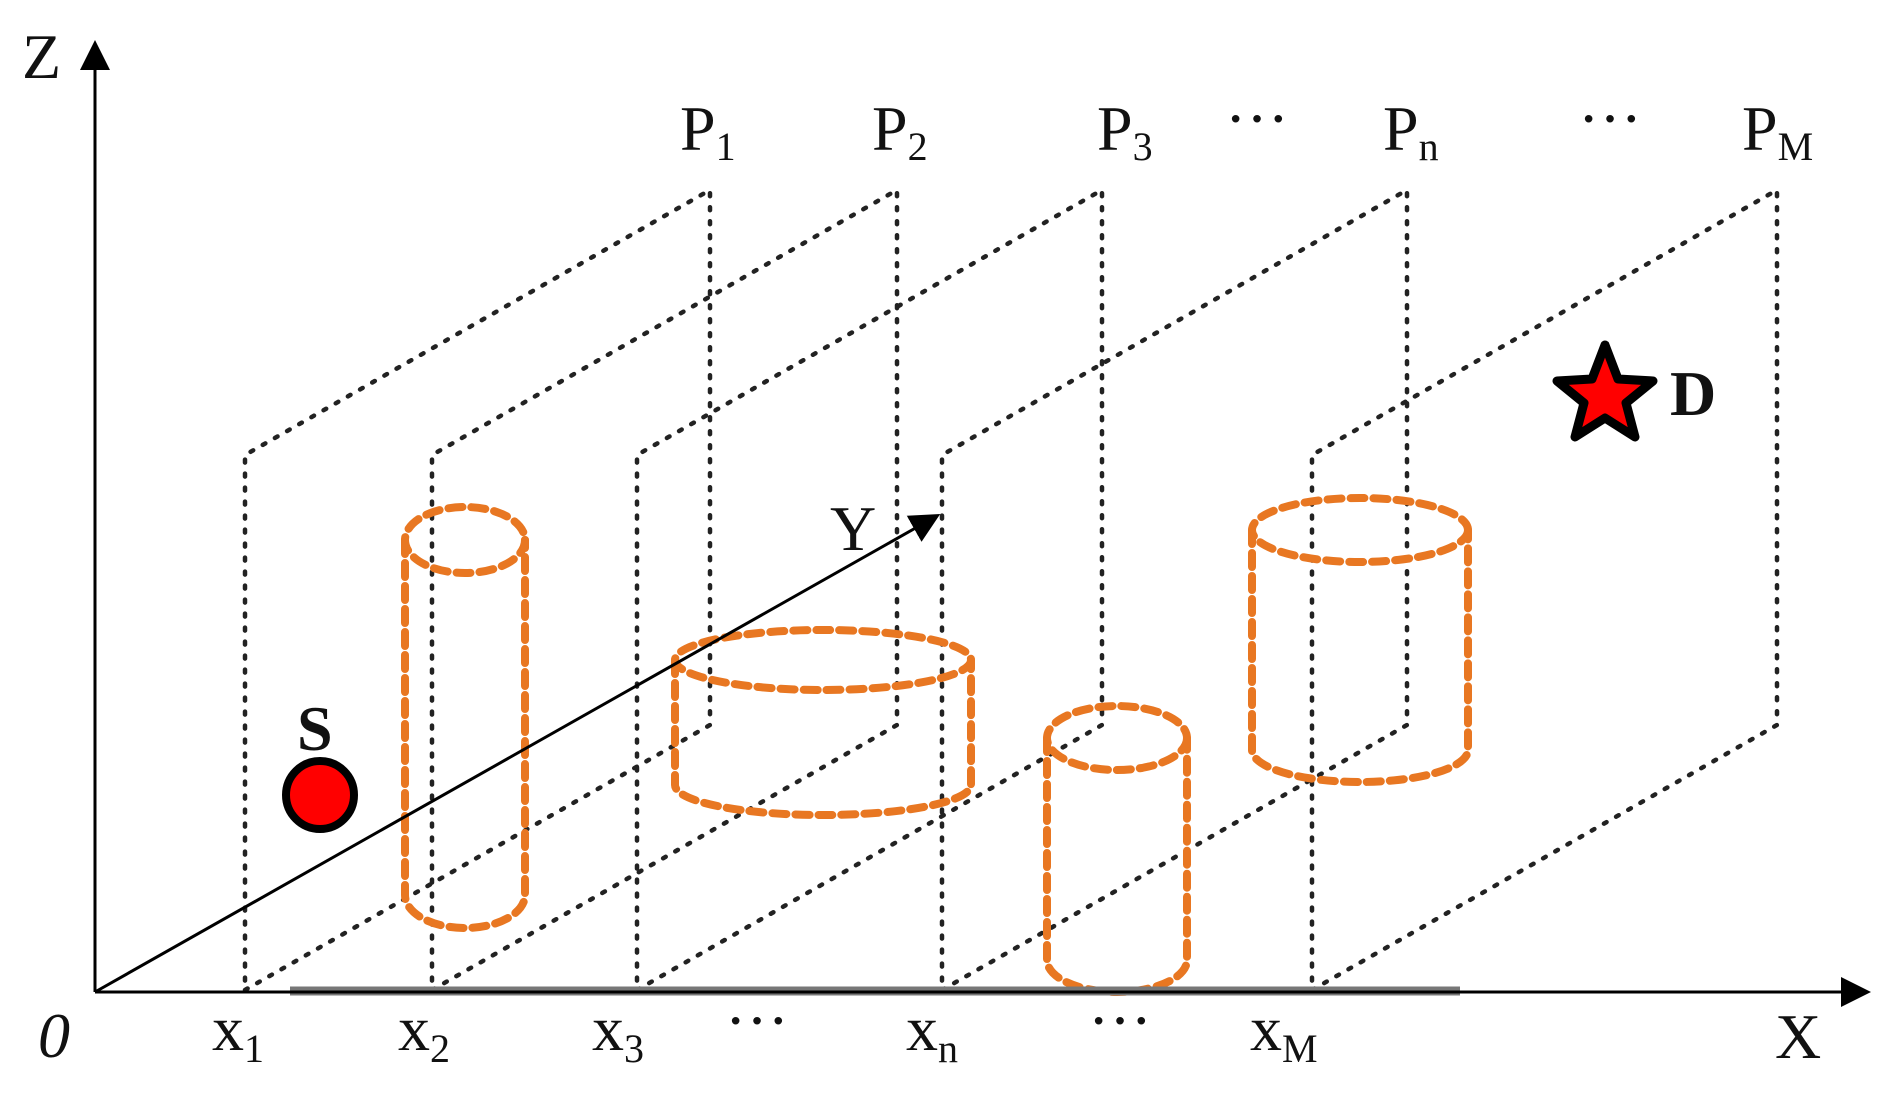  What do you see at coordinates (315, 728) in the screenshot?
I see `source-label: S` at bounding box center [315, 728].